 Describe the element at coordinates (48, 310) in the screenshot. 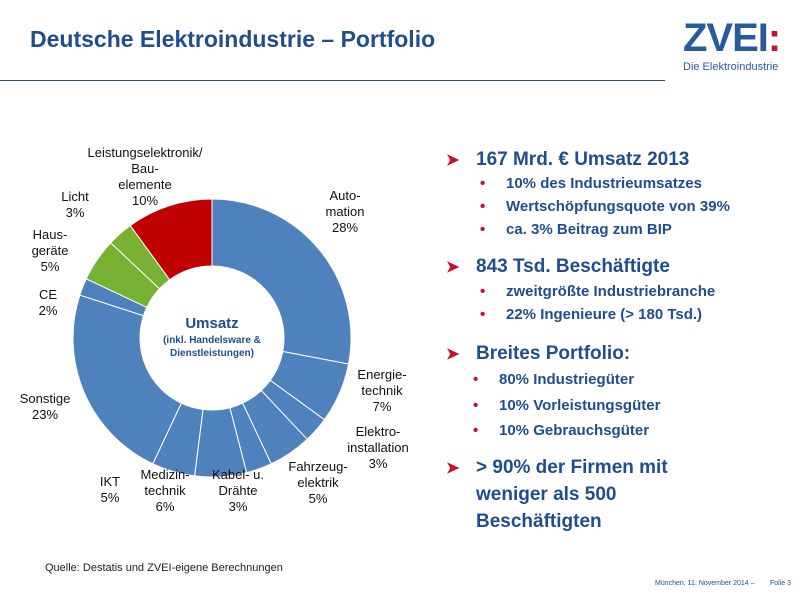

I see `slice-label-line: 2%` at that location.